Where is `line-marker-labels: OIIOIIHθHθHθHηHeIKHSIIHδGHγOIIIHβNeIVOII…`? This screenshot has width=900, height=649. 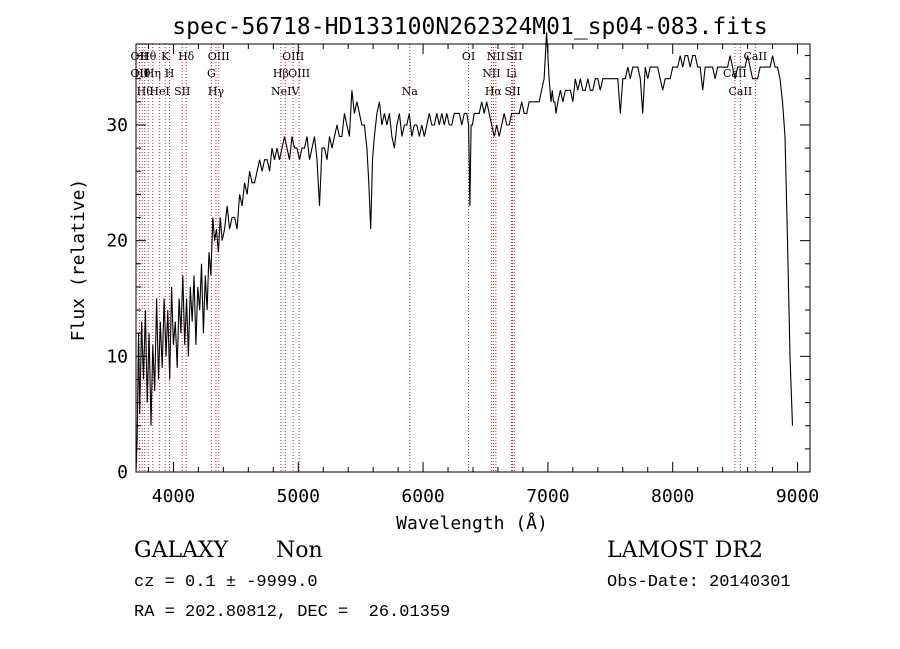
line-marker-labels: OIIOIIHθHθHθHηHeIKHSIIHδGHγOIIIHβNeIVOII… is located at coordinates (449, 74).